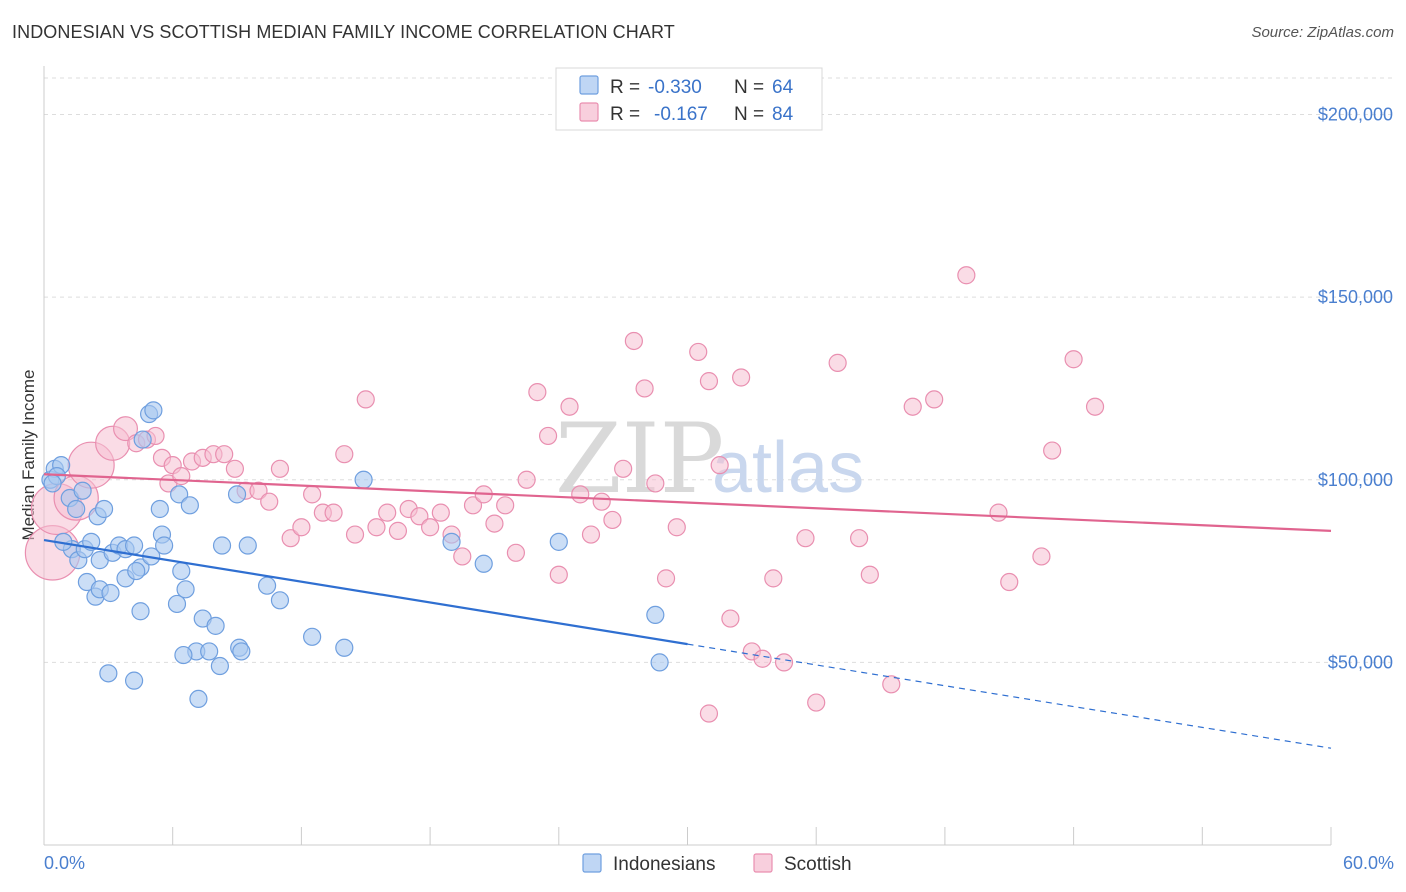 The image size is (1406, 892). I want to click on legend-indonesian-r-label: R =, so click(625, 87).